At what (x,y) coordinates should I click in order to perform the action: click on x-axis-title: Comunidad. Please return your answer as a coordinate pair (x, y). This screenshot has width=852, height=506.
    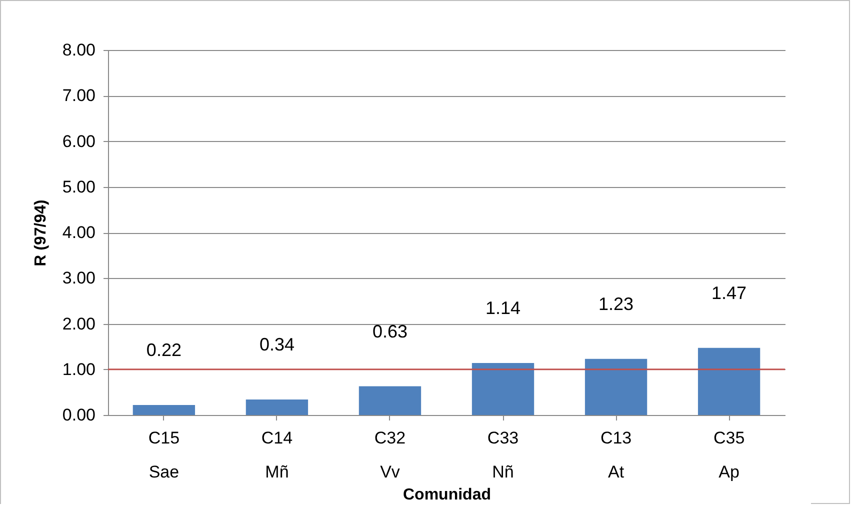
    Looking at the image, I should click on (447, 495).